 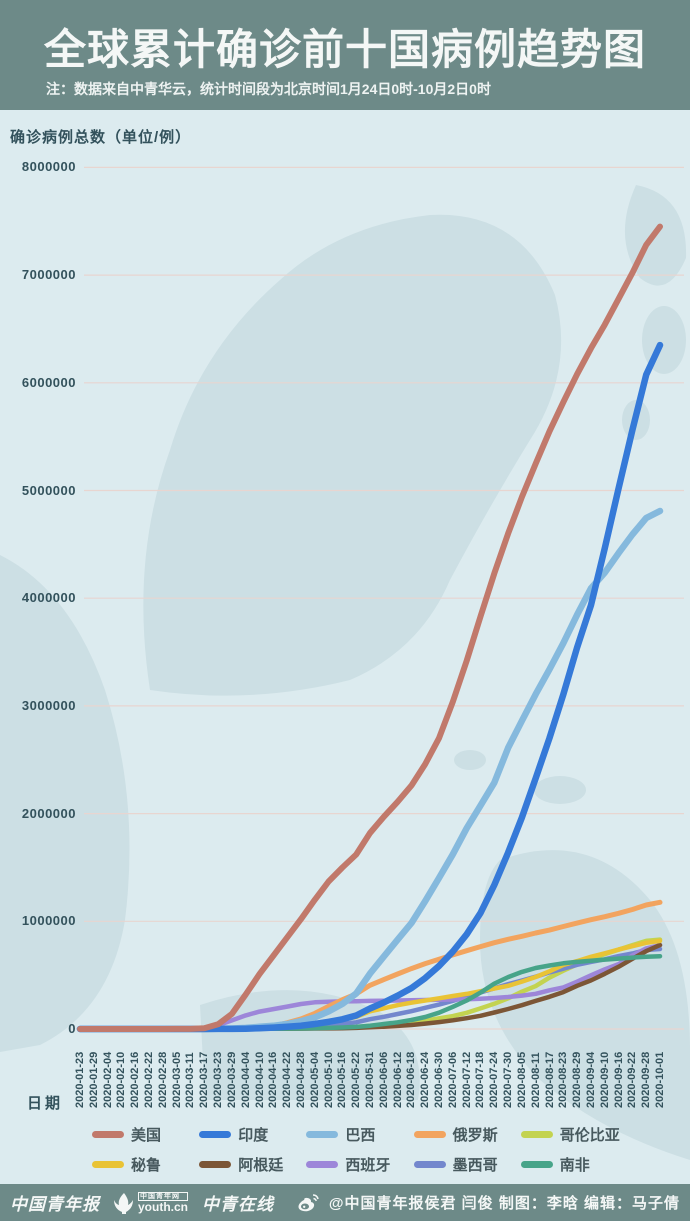 What do you see at coordinates (589, 1135) in the screenshot?
I see `legend-label-colombia: 哥伦比亚` at bounding box center [589, 1135].